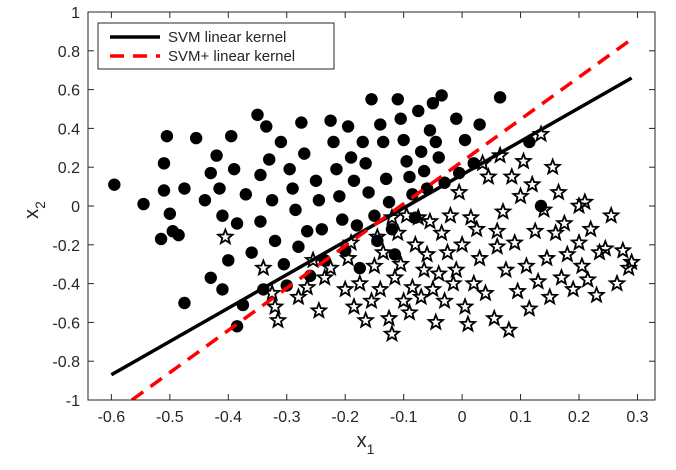  Describe the element at coordinates (231, 56) in the screenshot. I see `legend-label: SVM+ linear kernel` at that location.